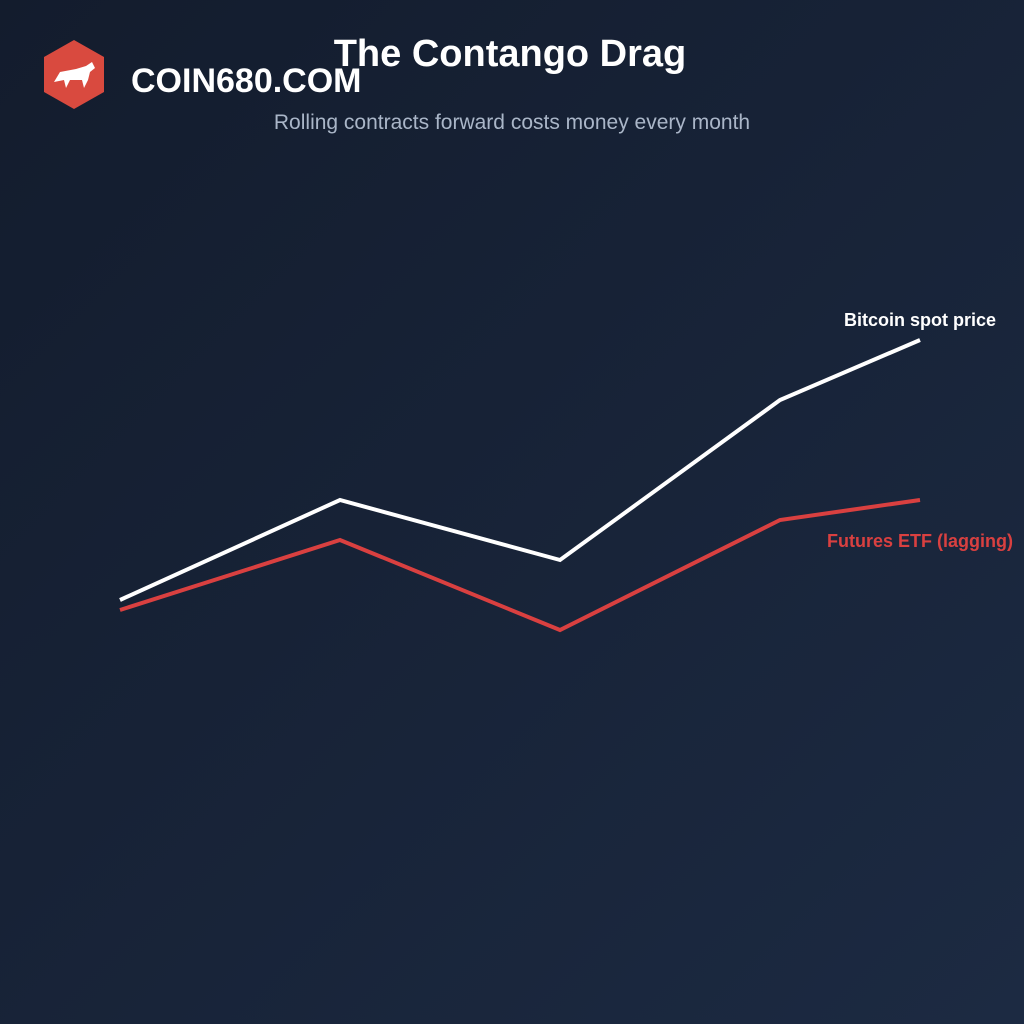 This screenshot has width=1024, height=1024. I want to click on logo-bull, so click(74, 75).